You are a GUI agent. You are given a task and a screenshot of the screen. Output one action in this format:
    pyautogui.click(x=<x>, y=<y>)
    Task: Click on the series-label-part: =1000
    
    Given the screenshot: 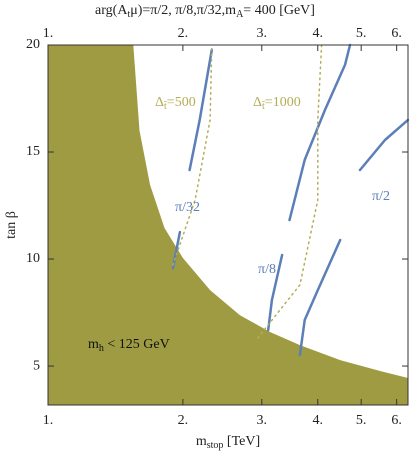 What is the action you would take?
    pyautogui.click(x=283, y=102)
    